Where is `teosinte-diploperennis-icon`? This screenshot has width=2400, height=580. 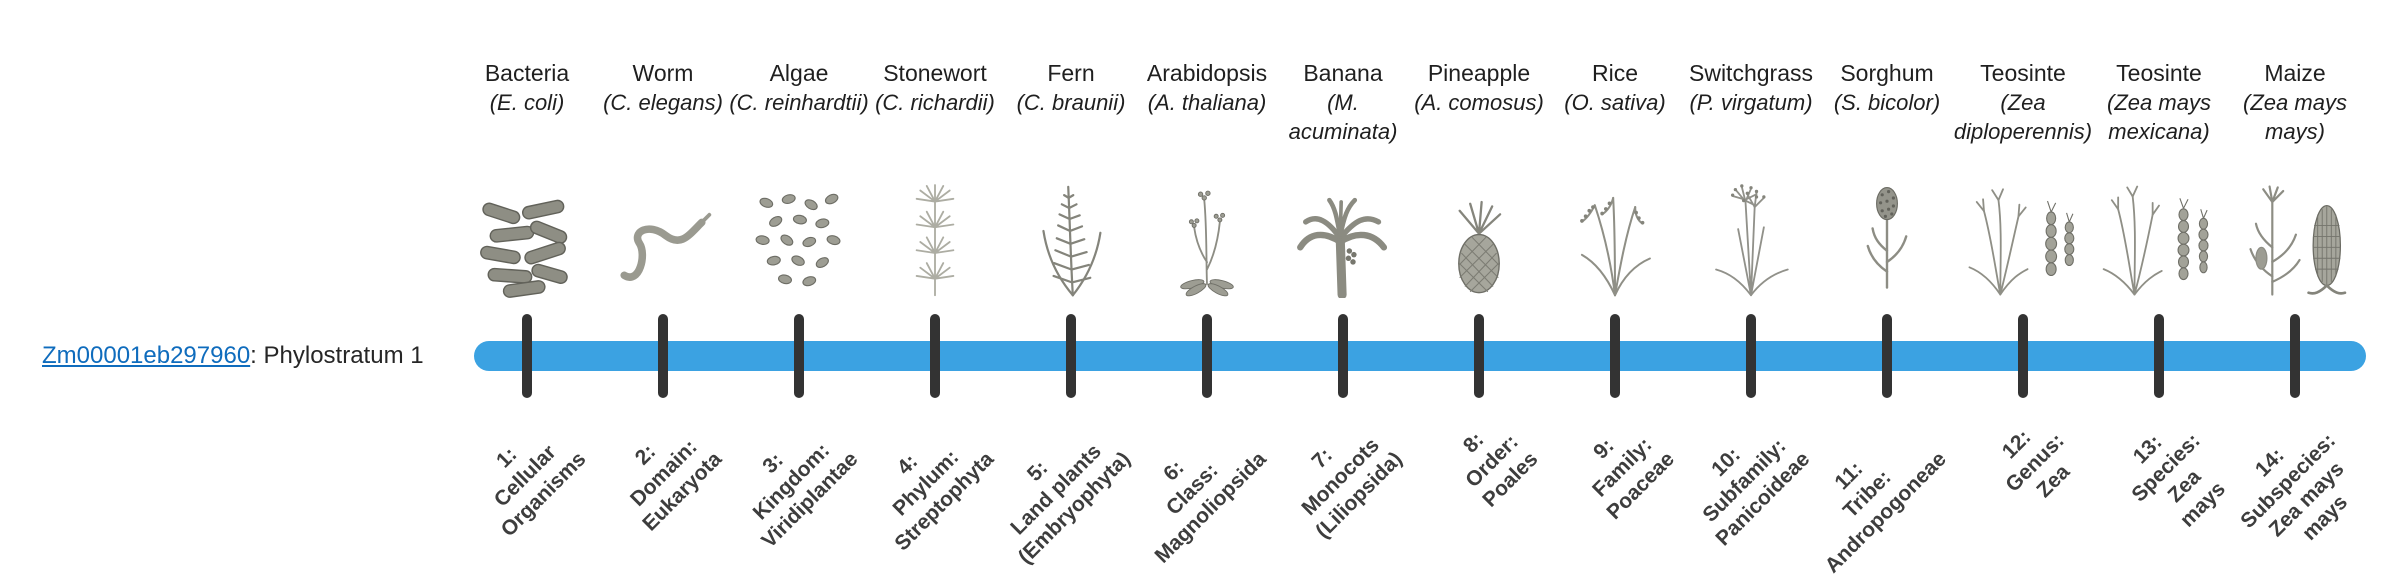
teosinte-diploperennis-icon is located at coordinates (2023, 222).